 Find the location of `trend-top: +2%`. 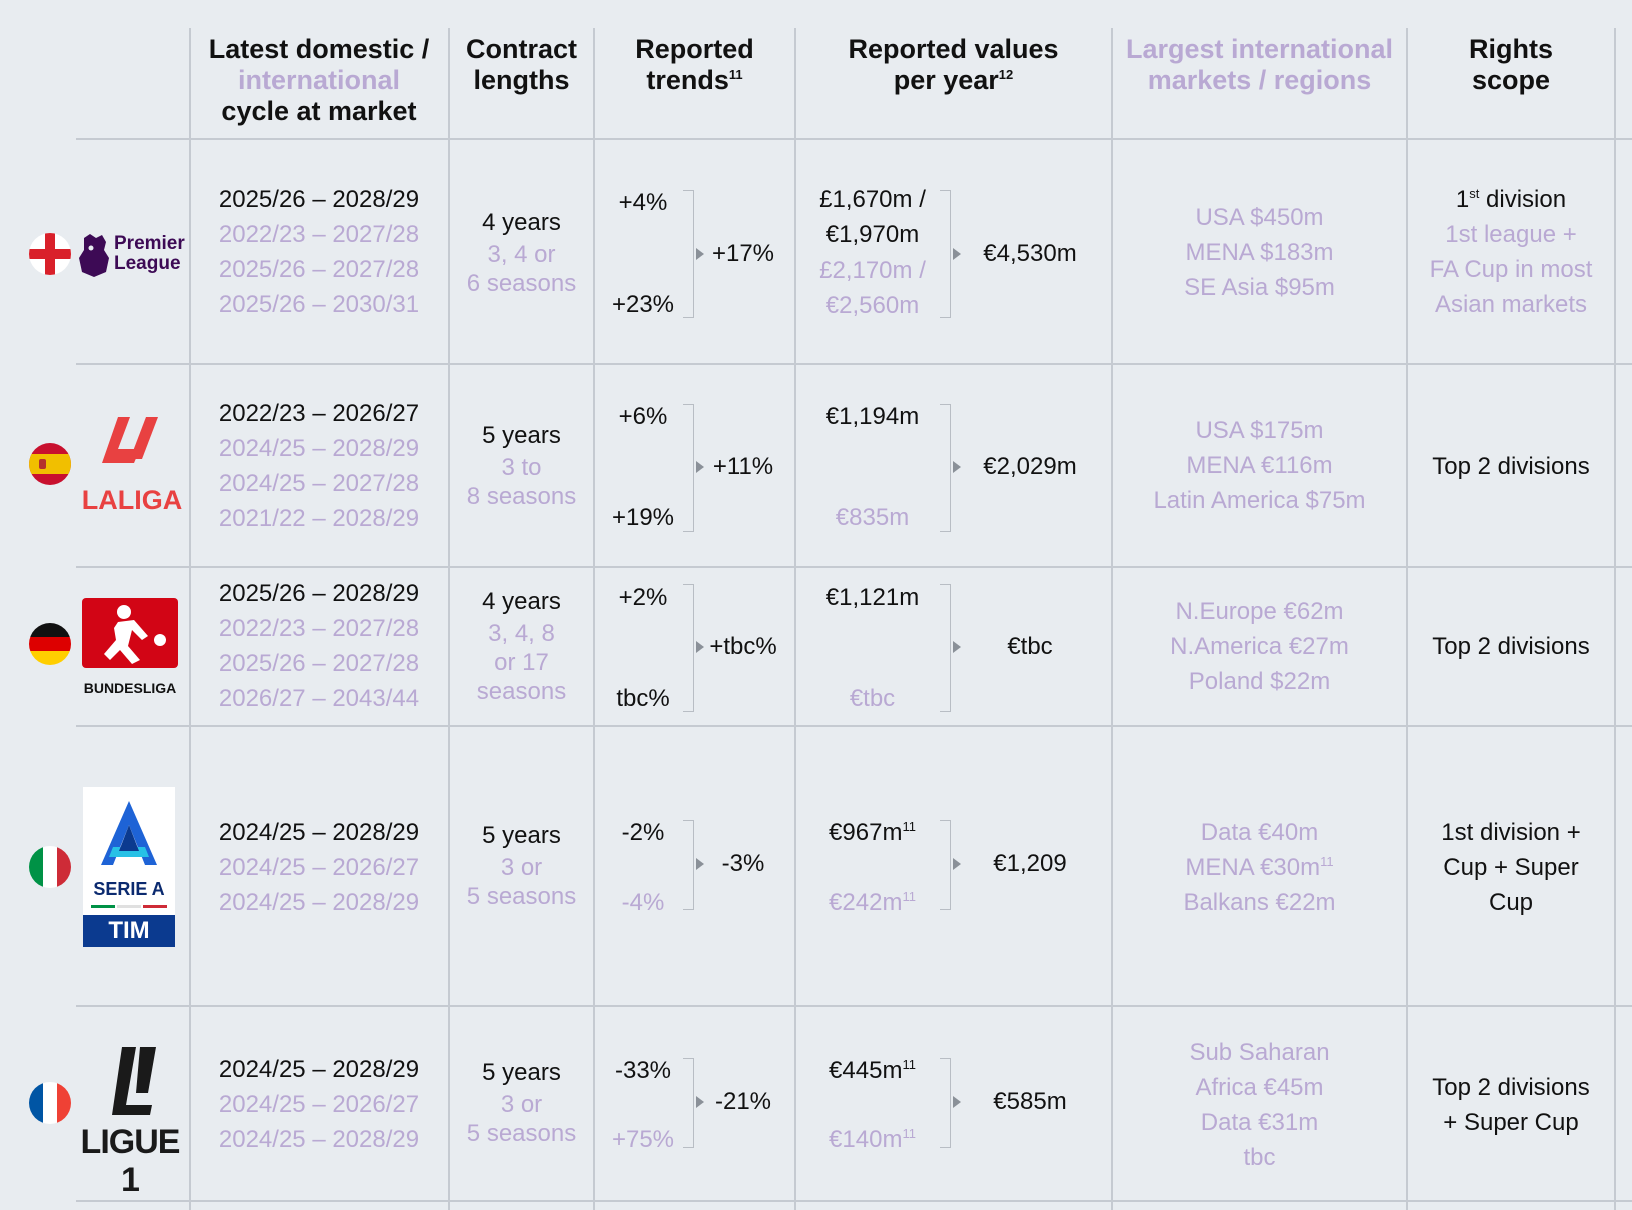

trend-top: +2% is located at coordinates (643, 597).